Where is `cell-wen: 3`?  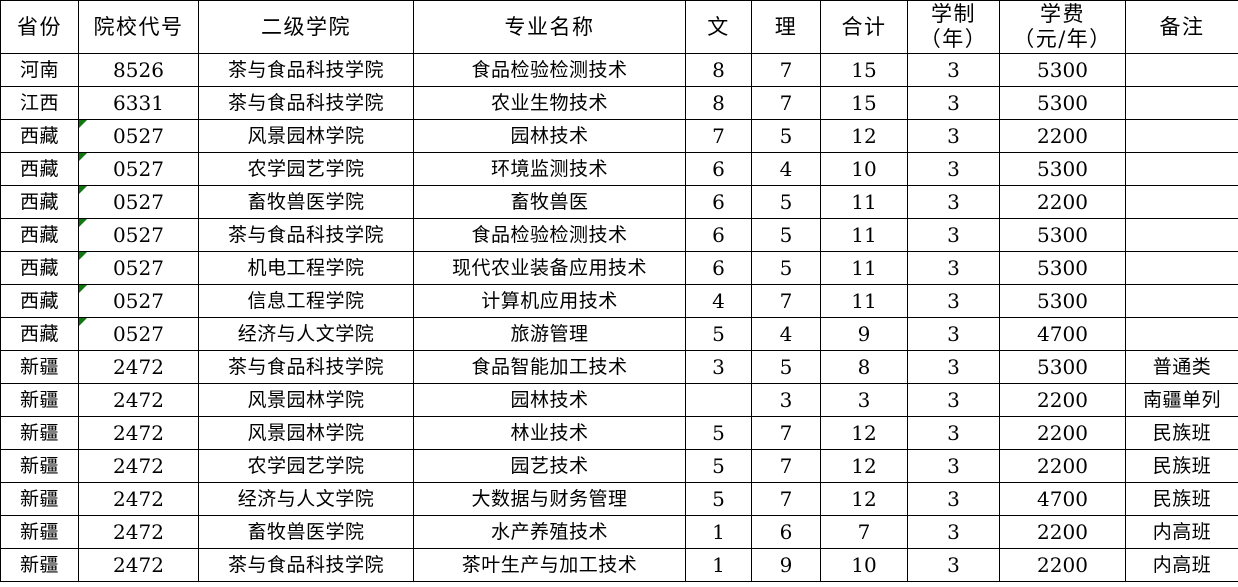
cell-wen: 3 is located at coordinates (718, 367).